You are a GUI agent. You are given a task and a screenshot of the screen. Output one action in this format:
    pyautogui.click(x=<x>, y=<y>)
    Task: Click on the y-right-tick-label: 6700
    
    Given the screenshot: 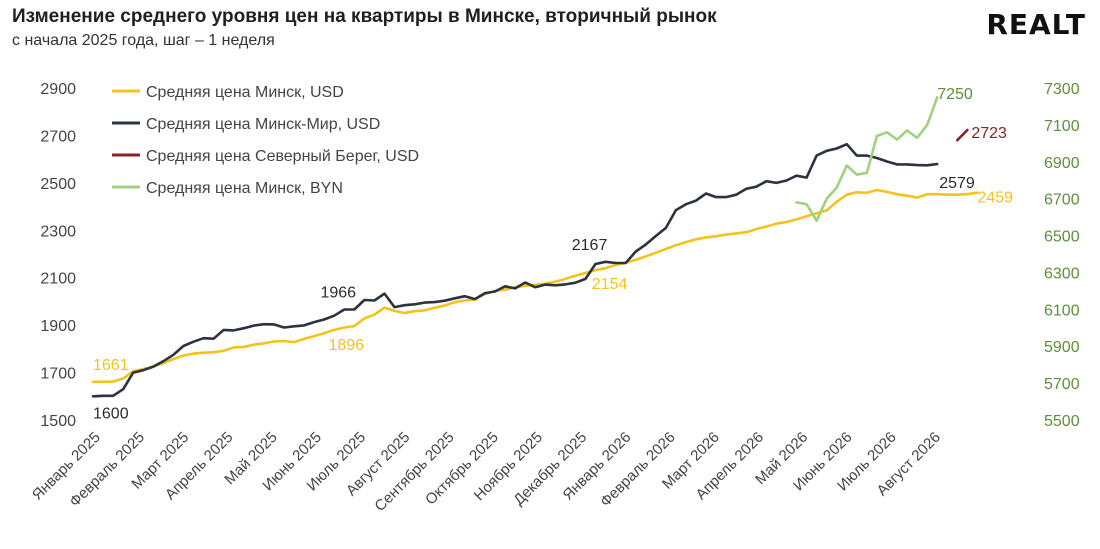 What is the action you would take?
    pyautogui.click(x=1062, y=200)
    